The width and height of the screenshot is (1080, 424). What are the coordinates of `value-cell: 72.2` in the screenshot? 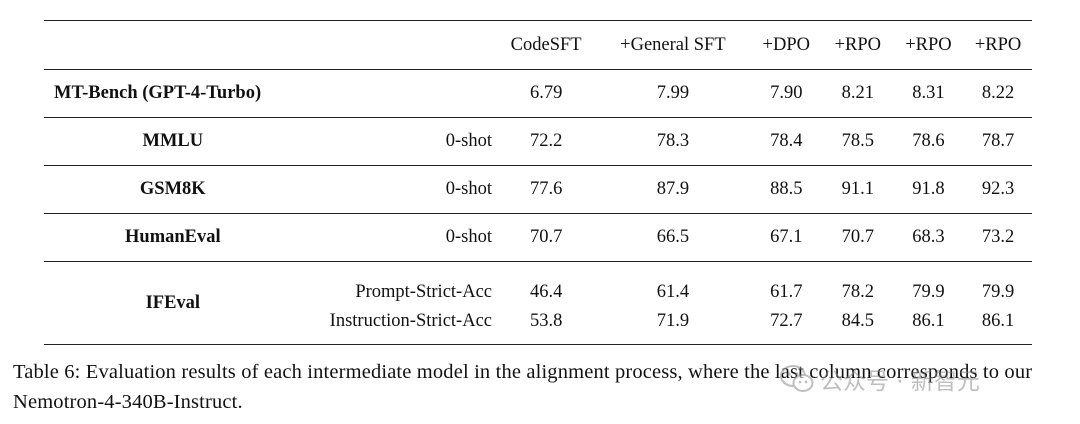 It's located at (546, 141).